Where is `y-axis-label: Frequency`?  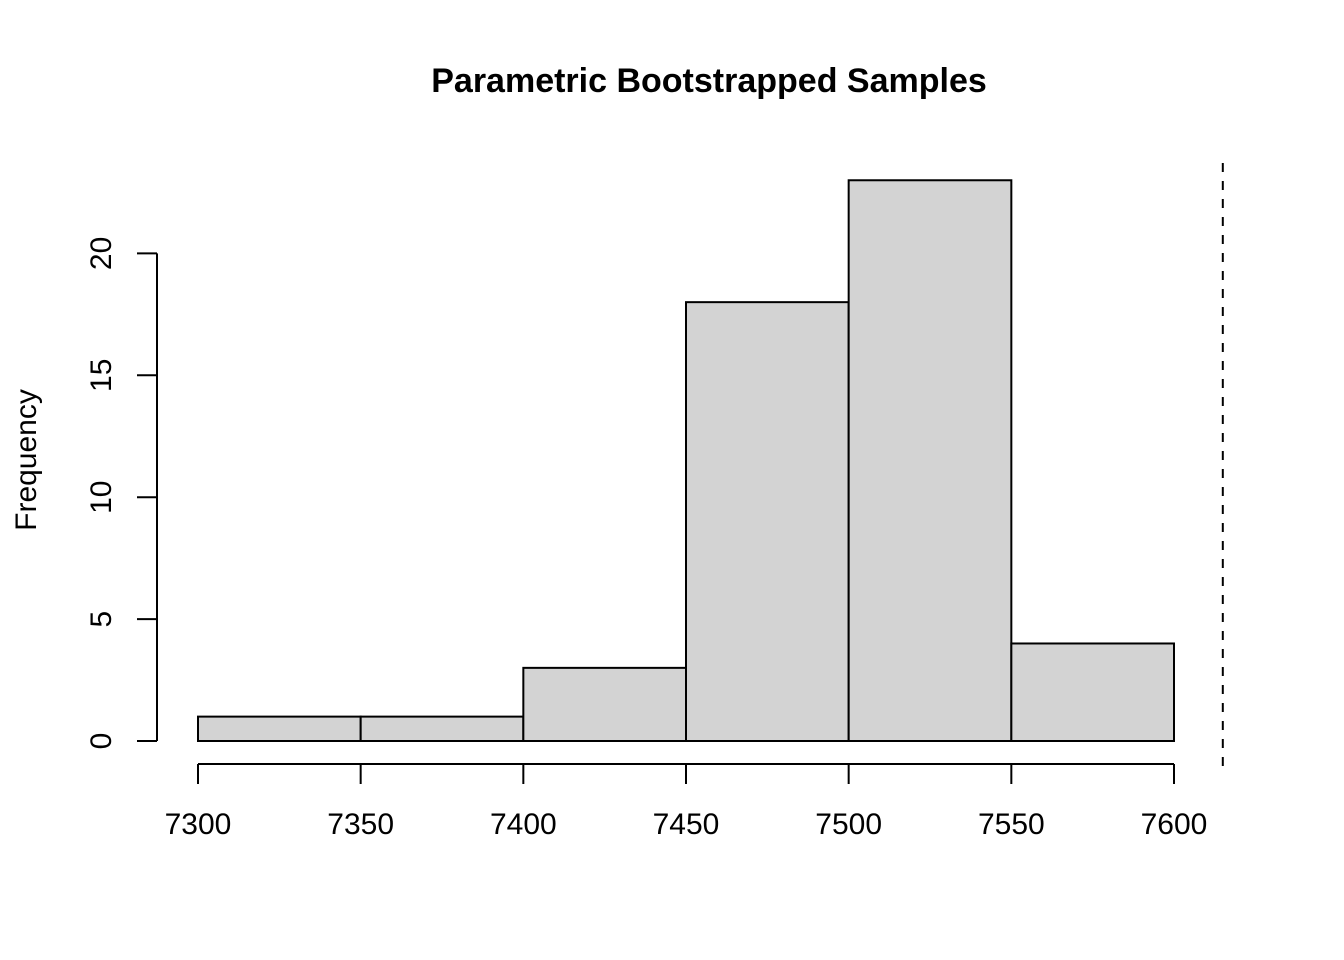
y-axis-label: Frequency is located at coordinates (26, 460).